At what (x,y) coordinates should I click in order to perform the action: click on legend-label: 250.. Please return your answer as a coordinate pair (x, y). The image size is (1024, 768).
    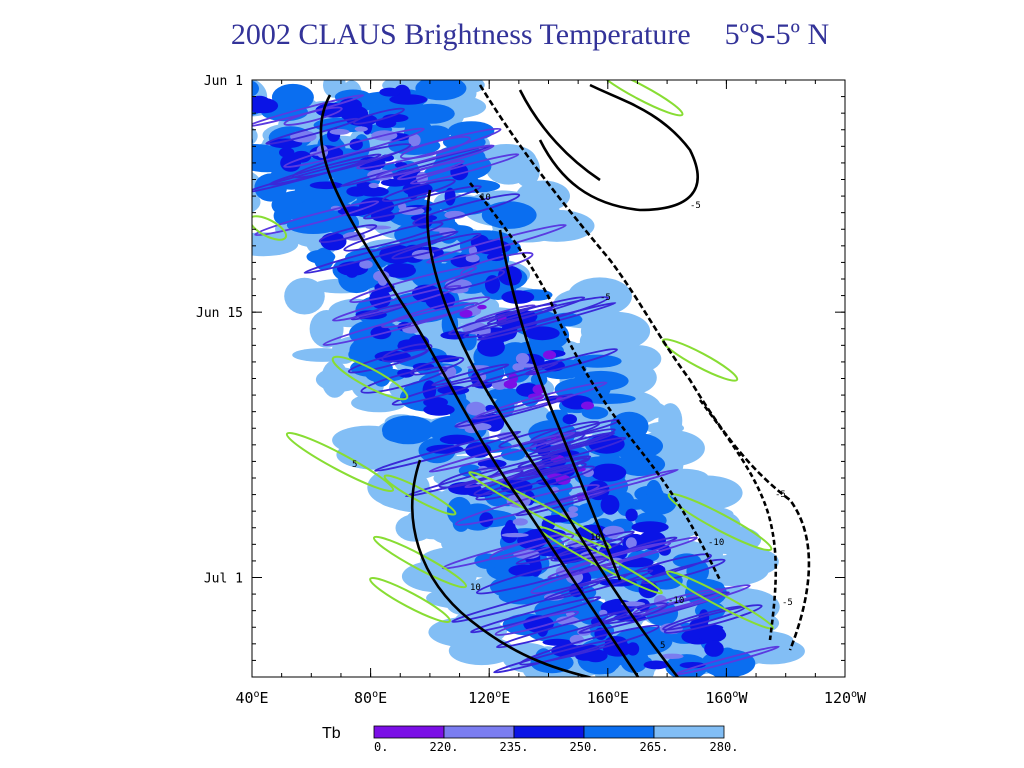
    Looking at the image, I should click on (584, 747).